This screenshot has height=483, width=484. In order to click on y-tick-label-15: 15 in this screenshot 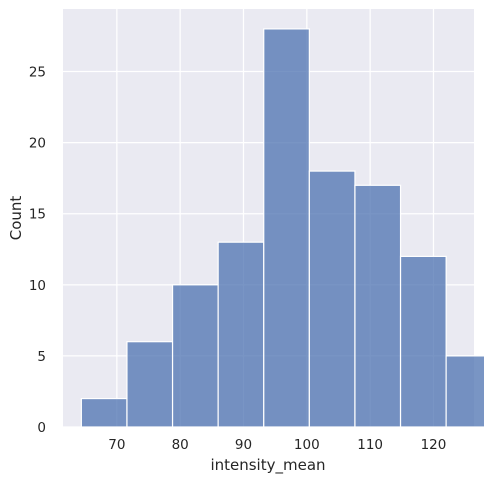, I will do `click(37, 215)`.